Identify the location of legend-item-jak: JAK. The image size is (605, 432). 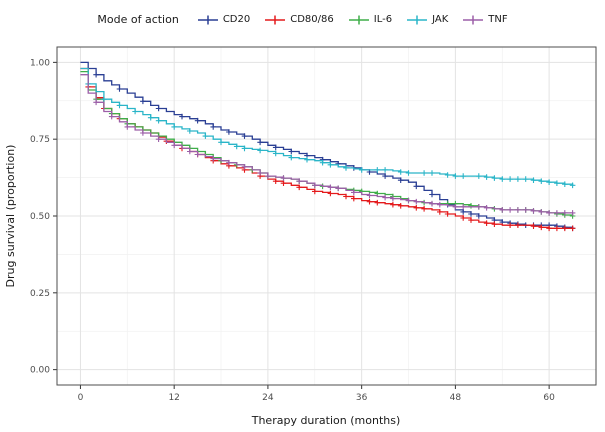
(427, 20).